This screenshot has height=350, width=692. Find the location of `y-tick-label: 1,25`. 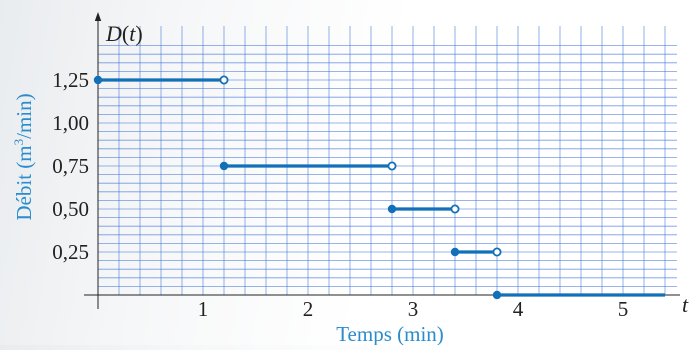

y-tick-label: 1,25 is located at coordinates (70, 80).